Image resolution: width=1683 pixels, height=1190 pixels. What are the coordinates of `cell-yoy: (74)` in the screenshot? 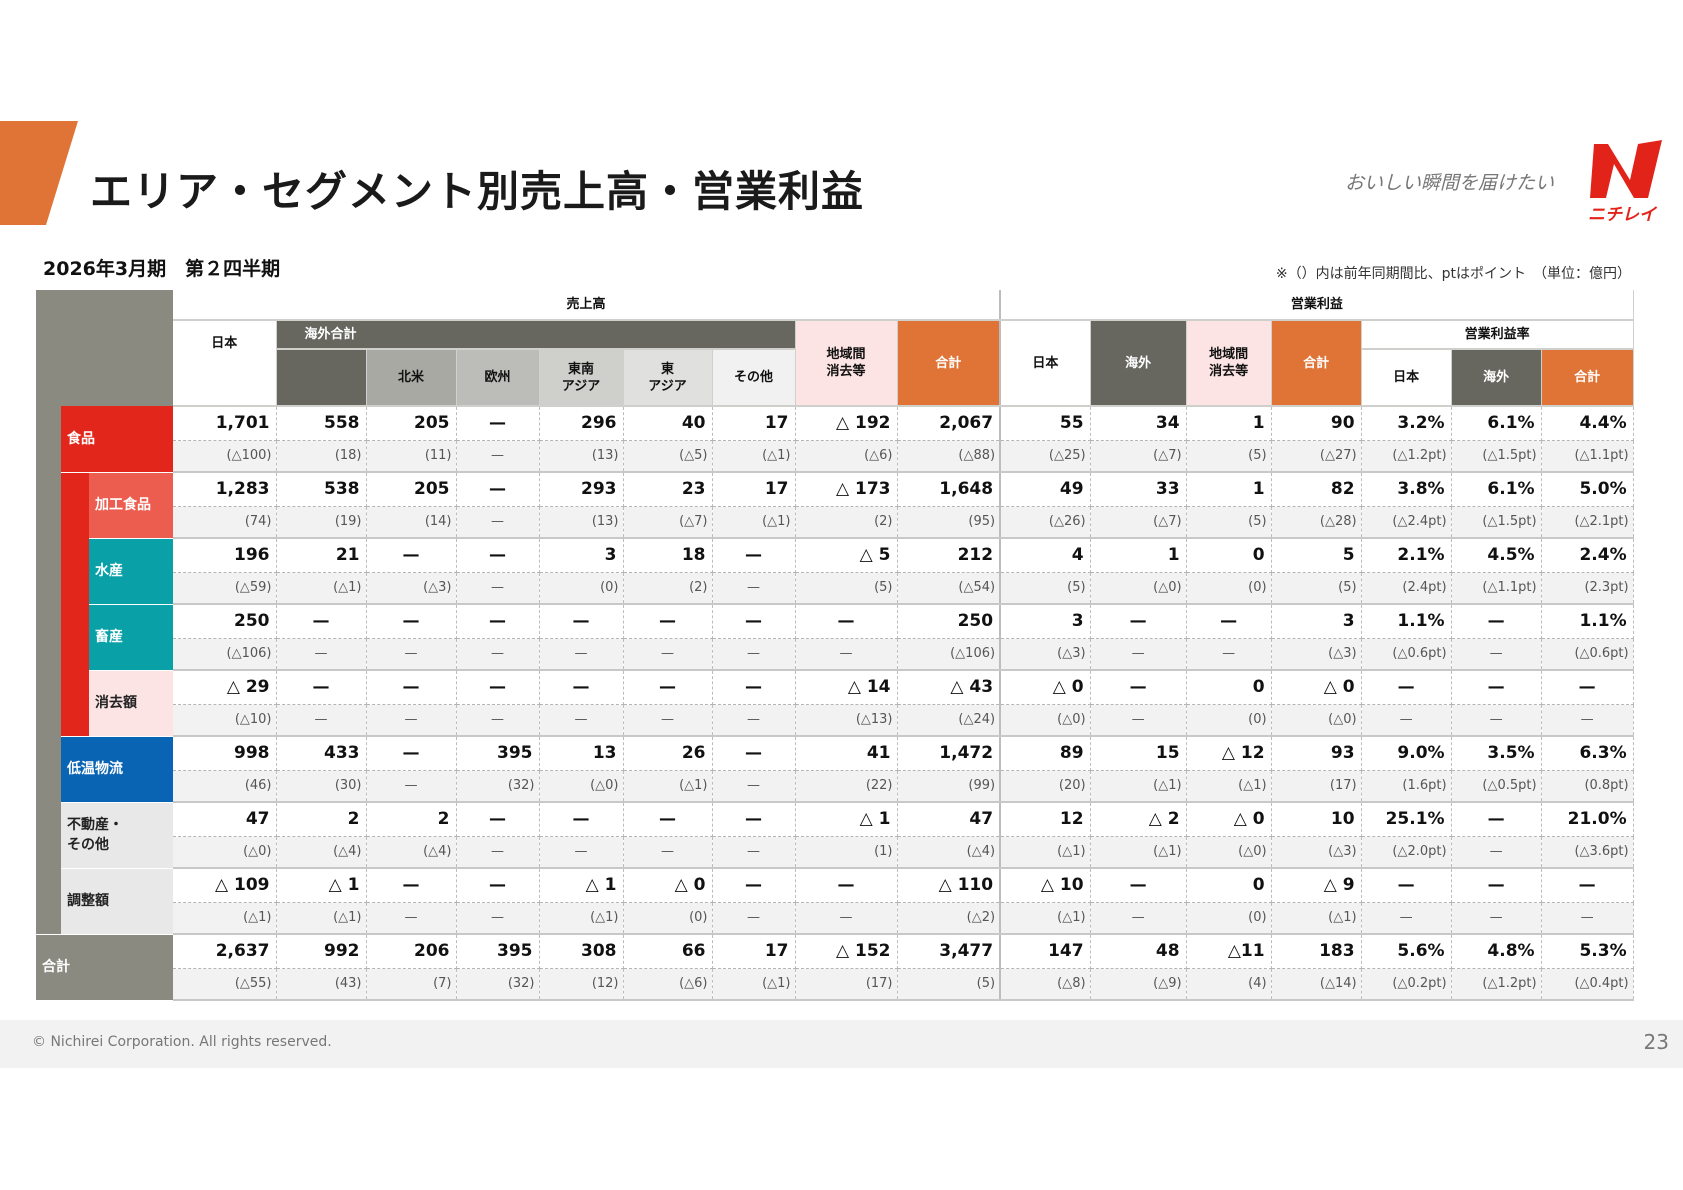 It's located at (225, 522).